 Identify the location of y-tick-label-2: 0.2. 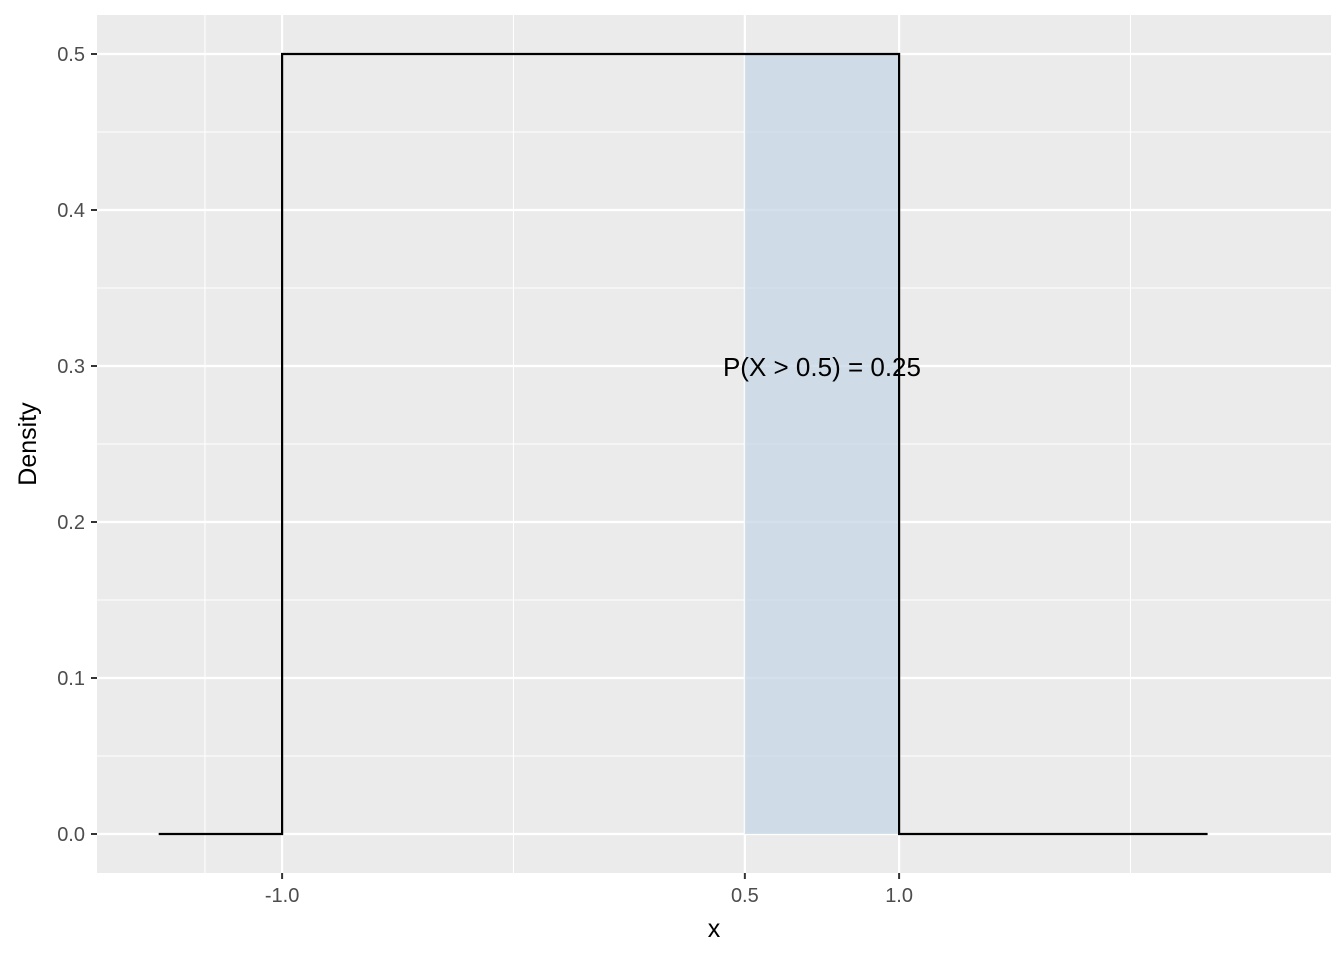
(71, 523).